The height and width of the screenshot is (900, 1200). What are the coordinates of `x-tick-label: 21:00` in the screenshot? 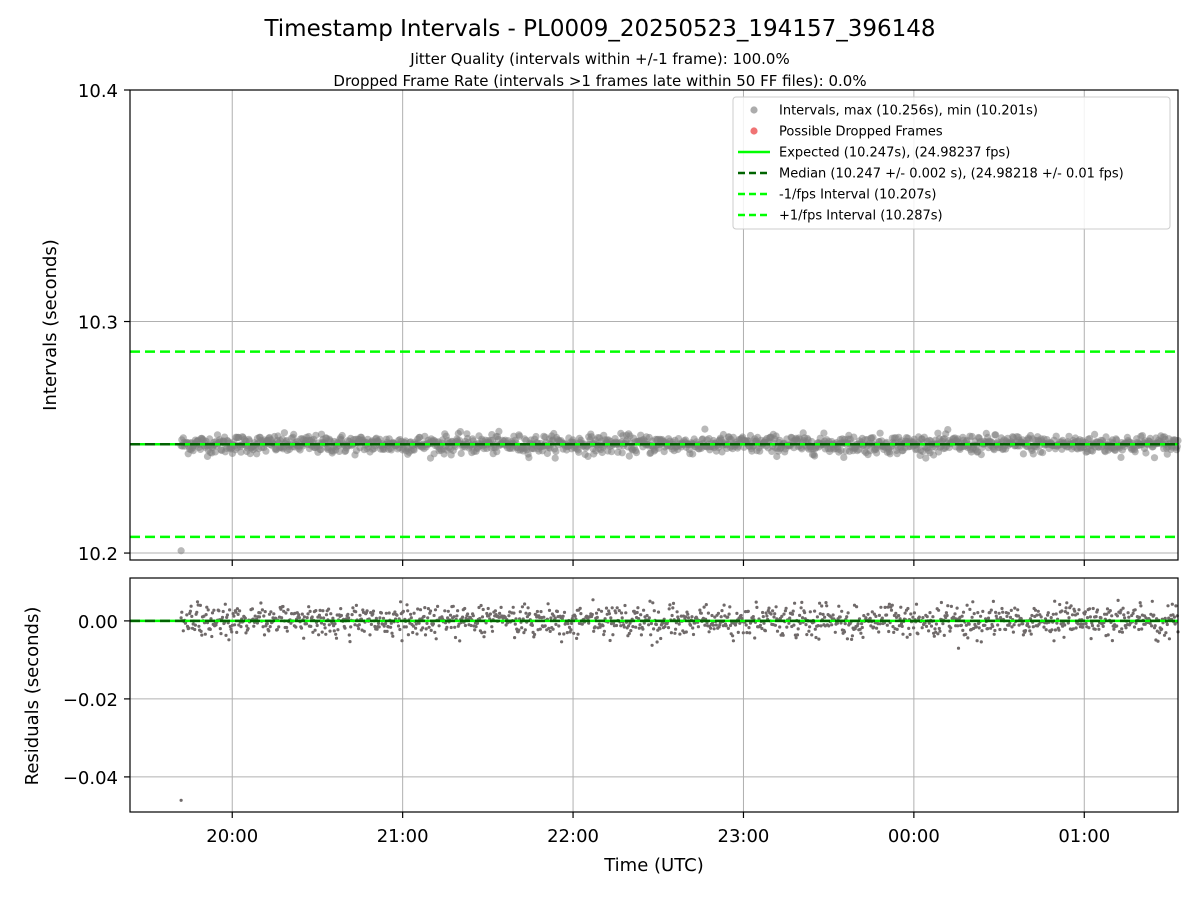 It's located at (403, 836).